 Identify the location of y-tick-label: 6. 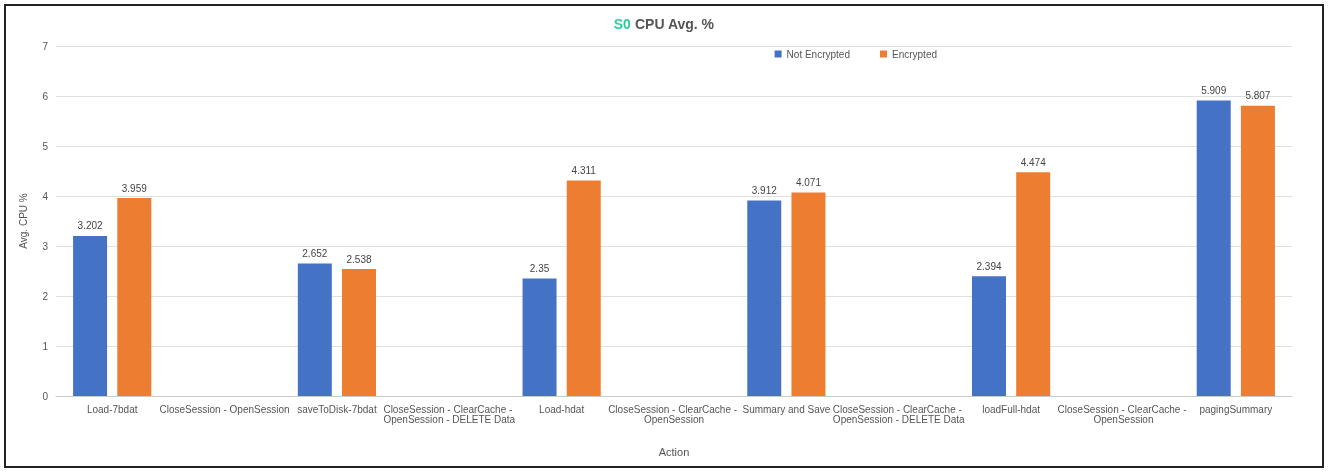
(45, 96).